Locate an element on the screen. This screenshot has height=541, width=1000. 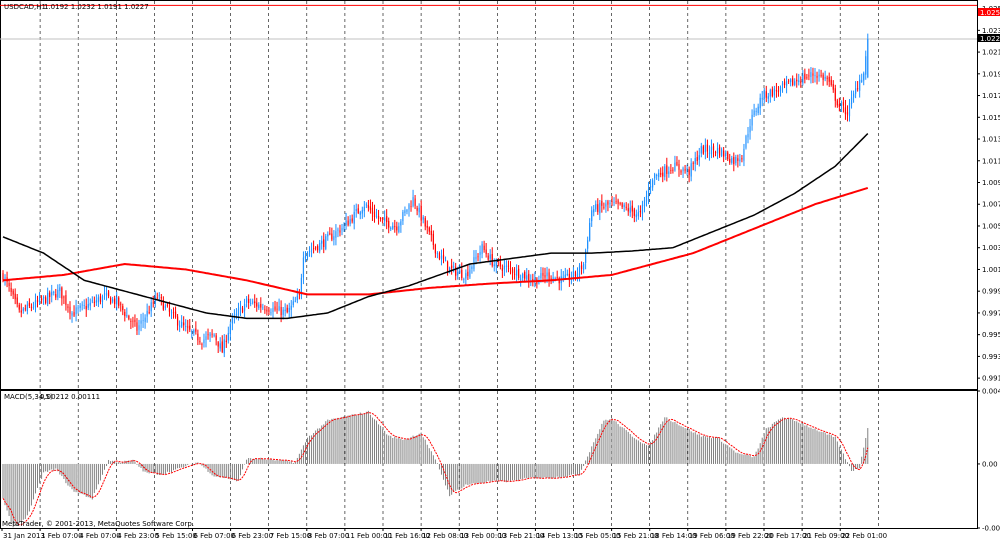
price-tick-label: 1.0075 is located at coordinates (991, 205).